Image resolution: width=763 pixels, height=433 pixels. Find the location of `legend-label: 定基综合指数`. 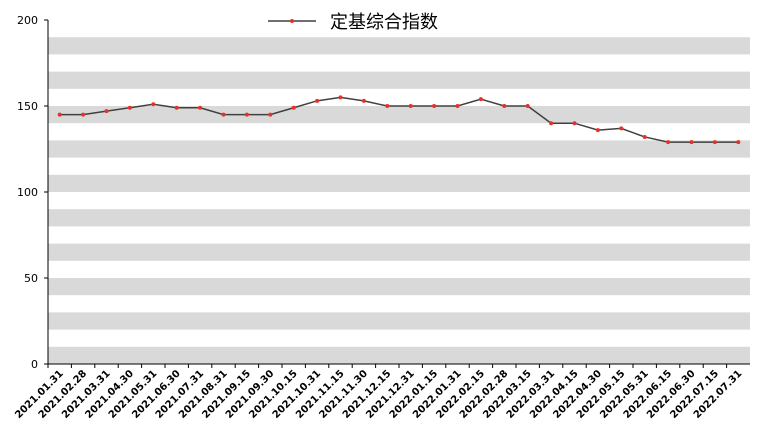

legend-label: 定基综合指数 is located at coordinates (384, 22).